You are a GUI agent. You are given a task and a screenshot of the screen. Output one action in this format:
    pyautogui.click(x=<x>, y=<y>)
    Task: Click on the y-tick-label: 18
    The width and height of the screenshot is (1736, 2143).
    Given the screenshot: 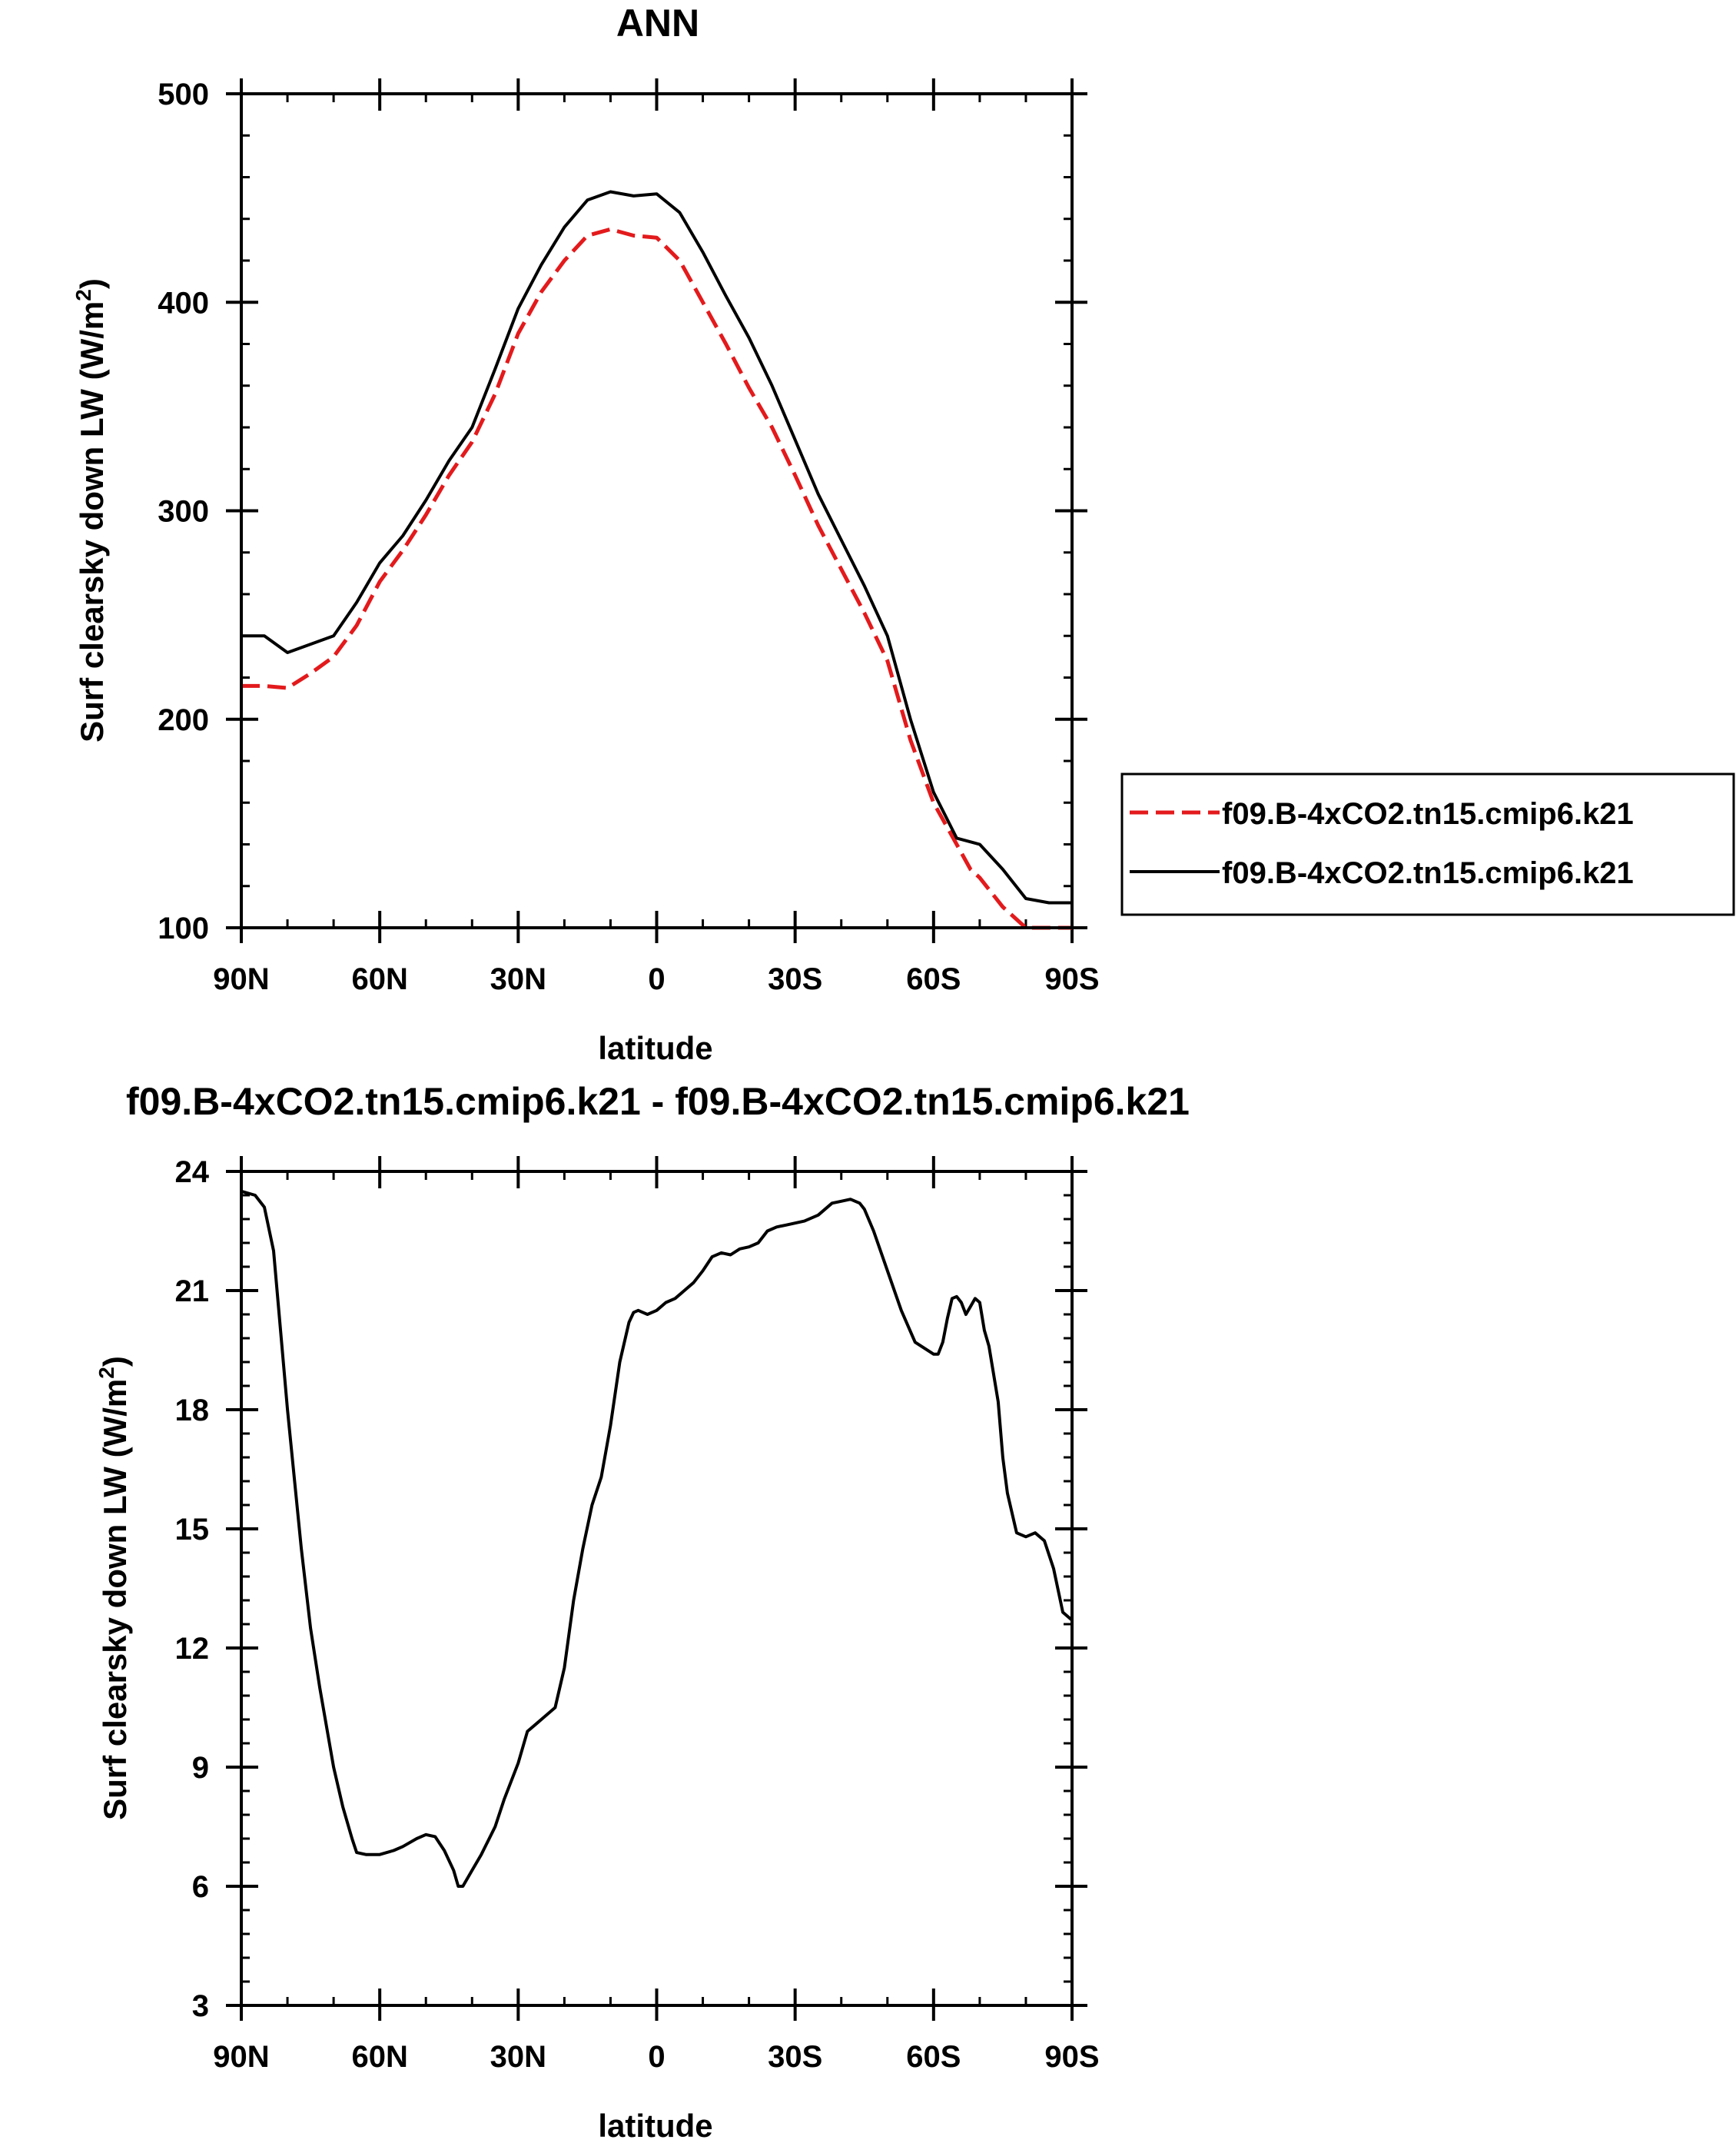 What is the action you would take?
    pyautogui.click(x=192, y=1411)
    